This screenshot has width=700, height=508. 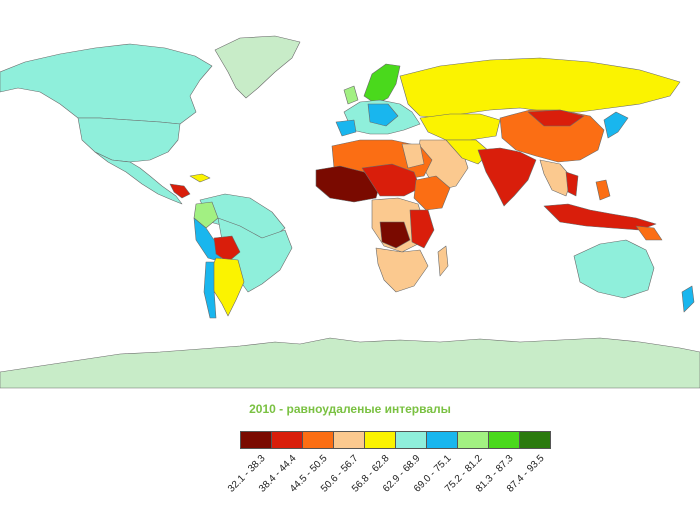 I want to click on new-zealand, so click(x=688, y=299).